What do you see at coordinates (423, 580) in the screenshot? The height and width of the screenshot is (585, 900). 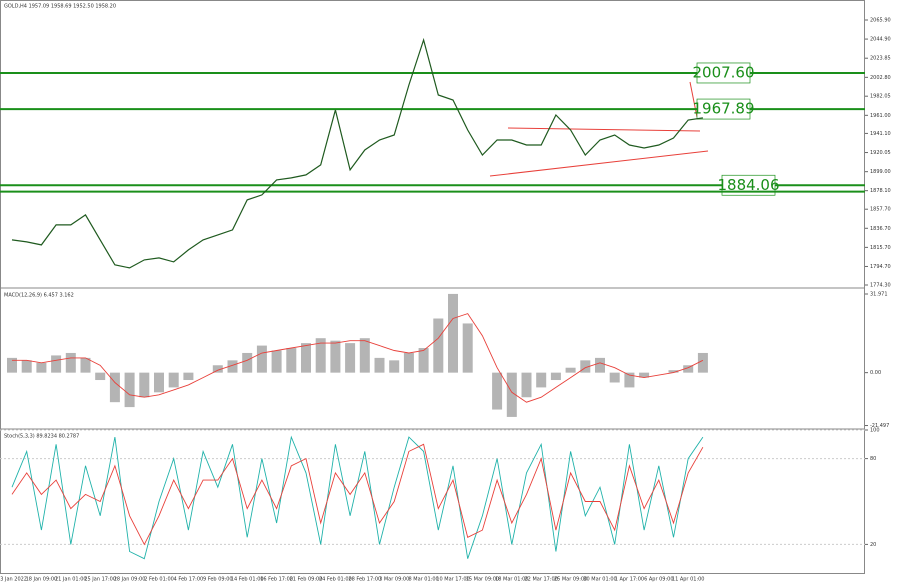 I see `x-tick-label: 8 Mar 01:00` at bounding box center [423, 580].